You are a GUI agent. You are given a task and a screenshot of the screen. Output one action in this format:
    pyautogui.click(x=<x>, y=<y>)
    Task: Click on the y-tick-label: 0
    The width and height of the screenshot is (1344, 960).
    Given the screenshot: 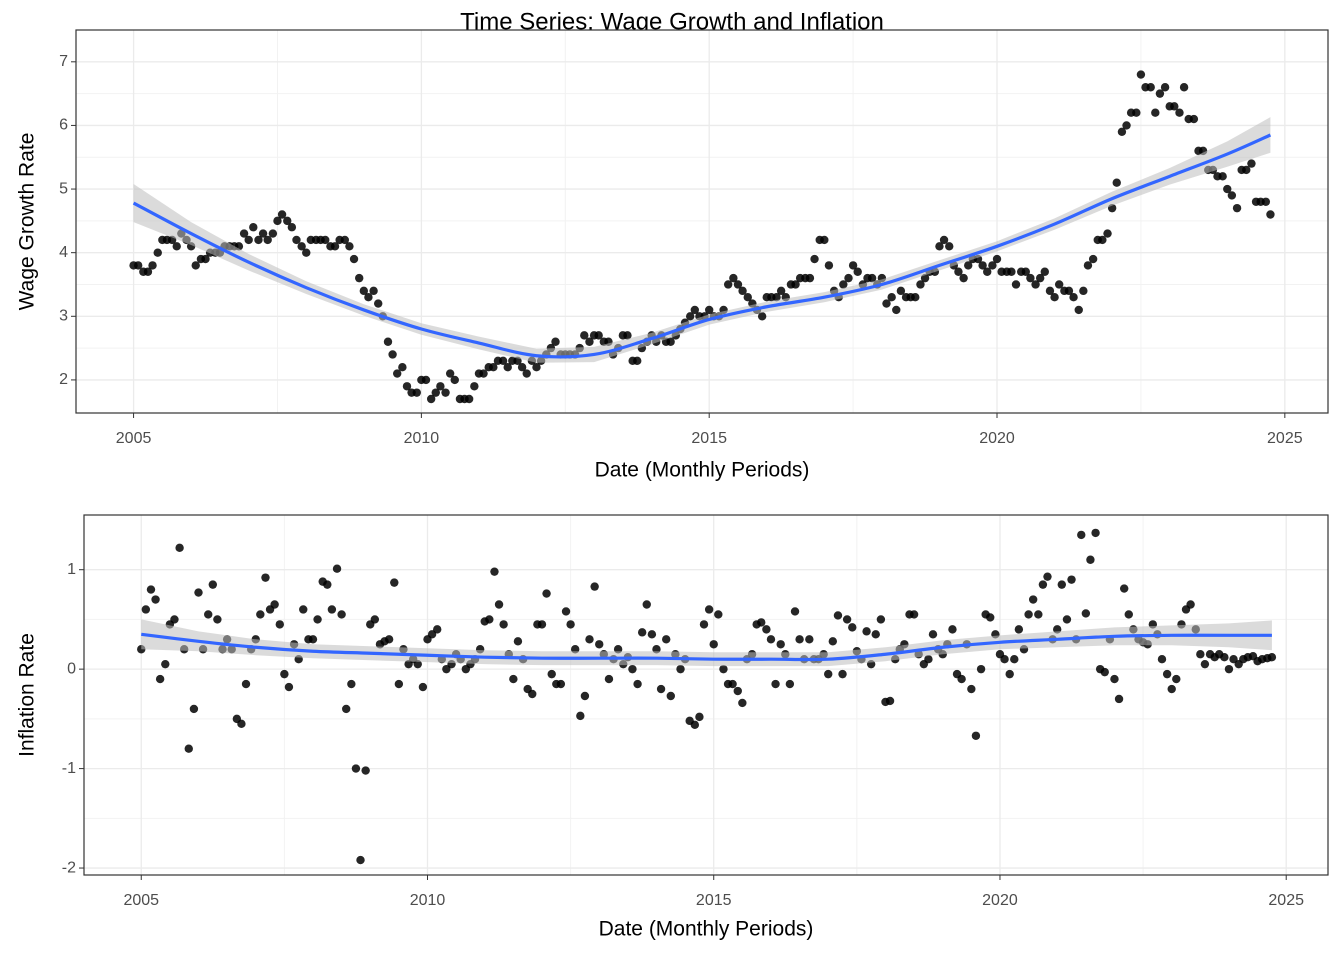 What is the action you would take?
    pyautogui.click(x=71, y=668)
    